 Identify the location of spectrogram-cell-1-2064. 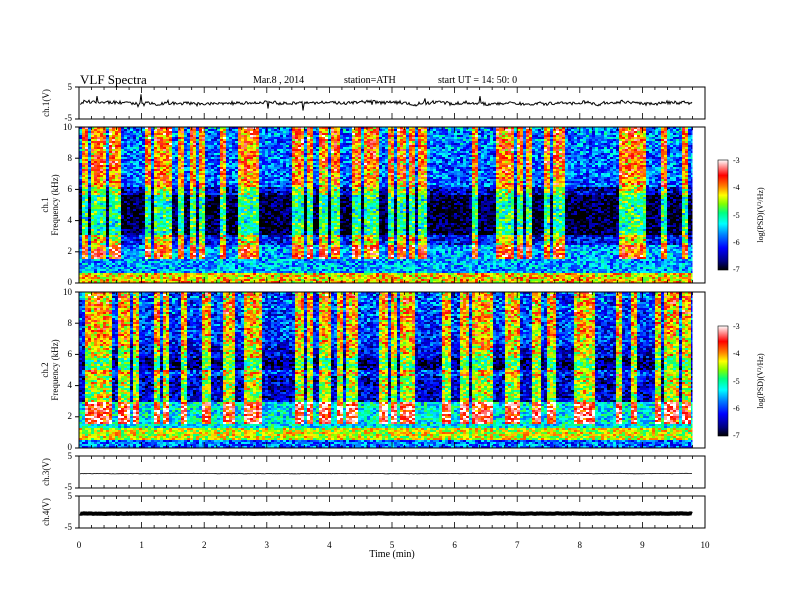
(123, 148).